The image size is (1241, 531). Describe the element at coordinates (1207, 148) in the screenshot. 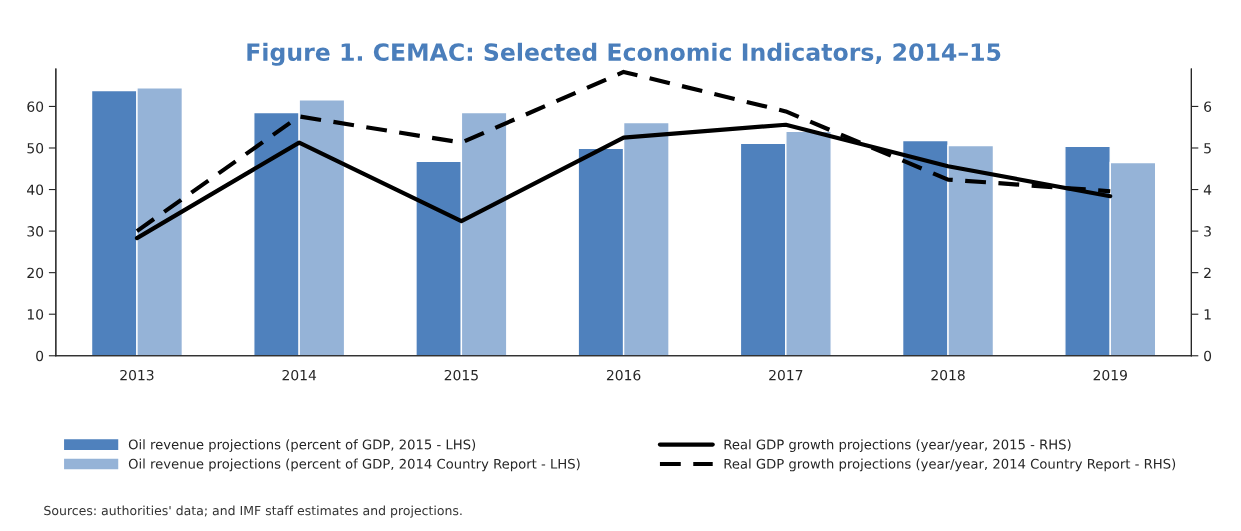

I see `y2-tick-label: 5` at that location.